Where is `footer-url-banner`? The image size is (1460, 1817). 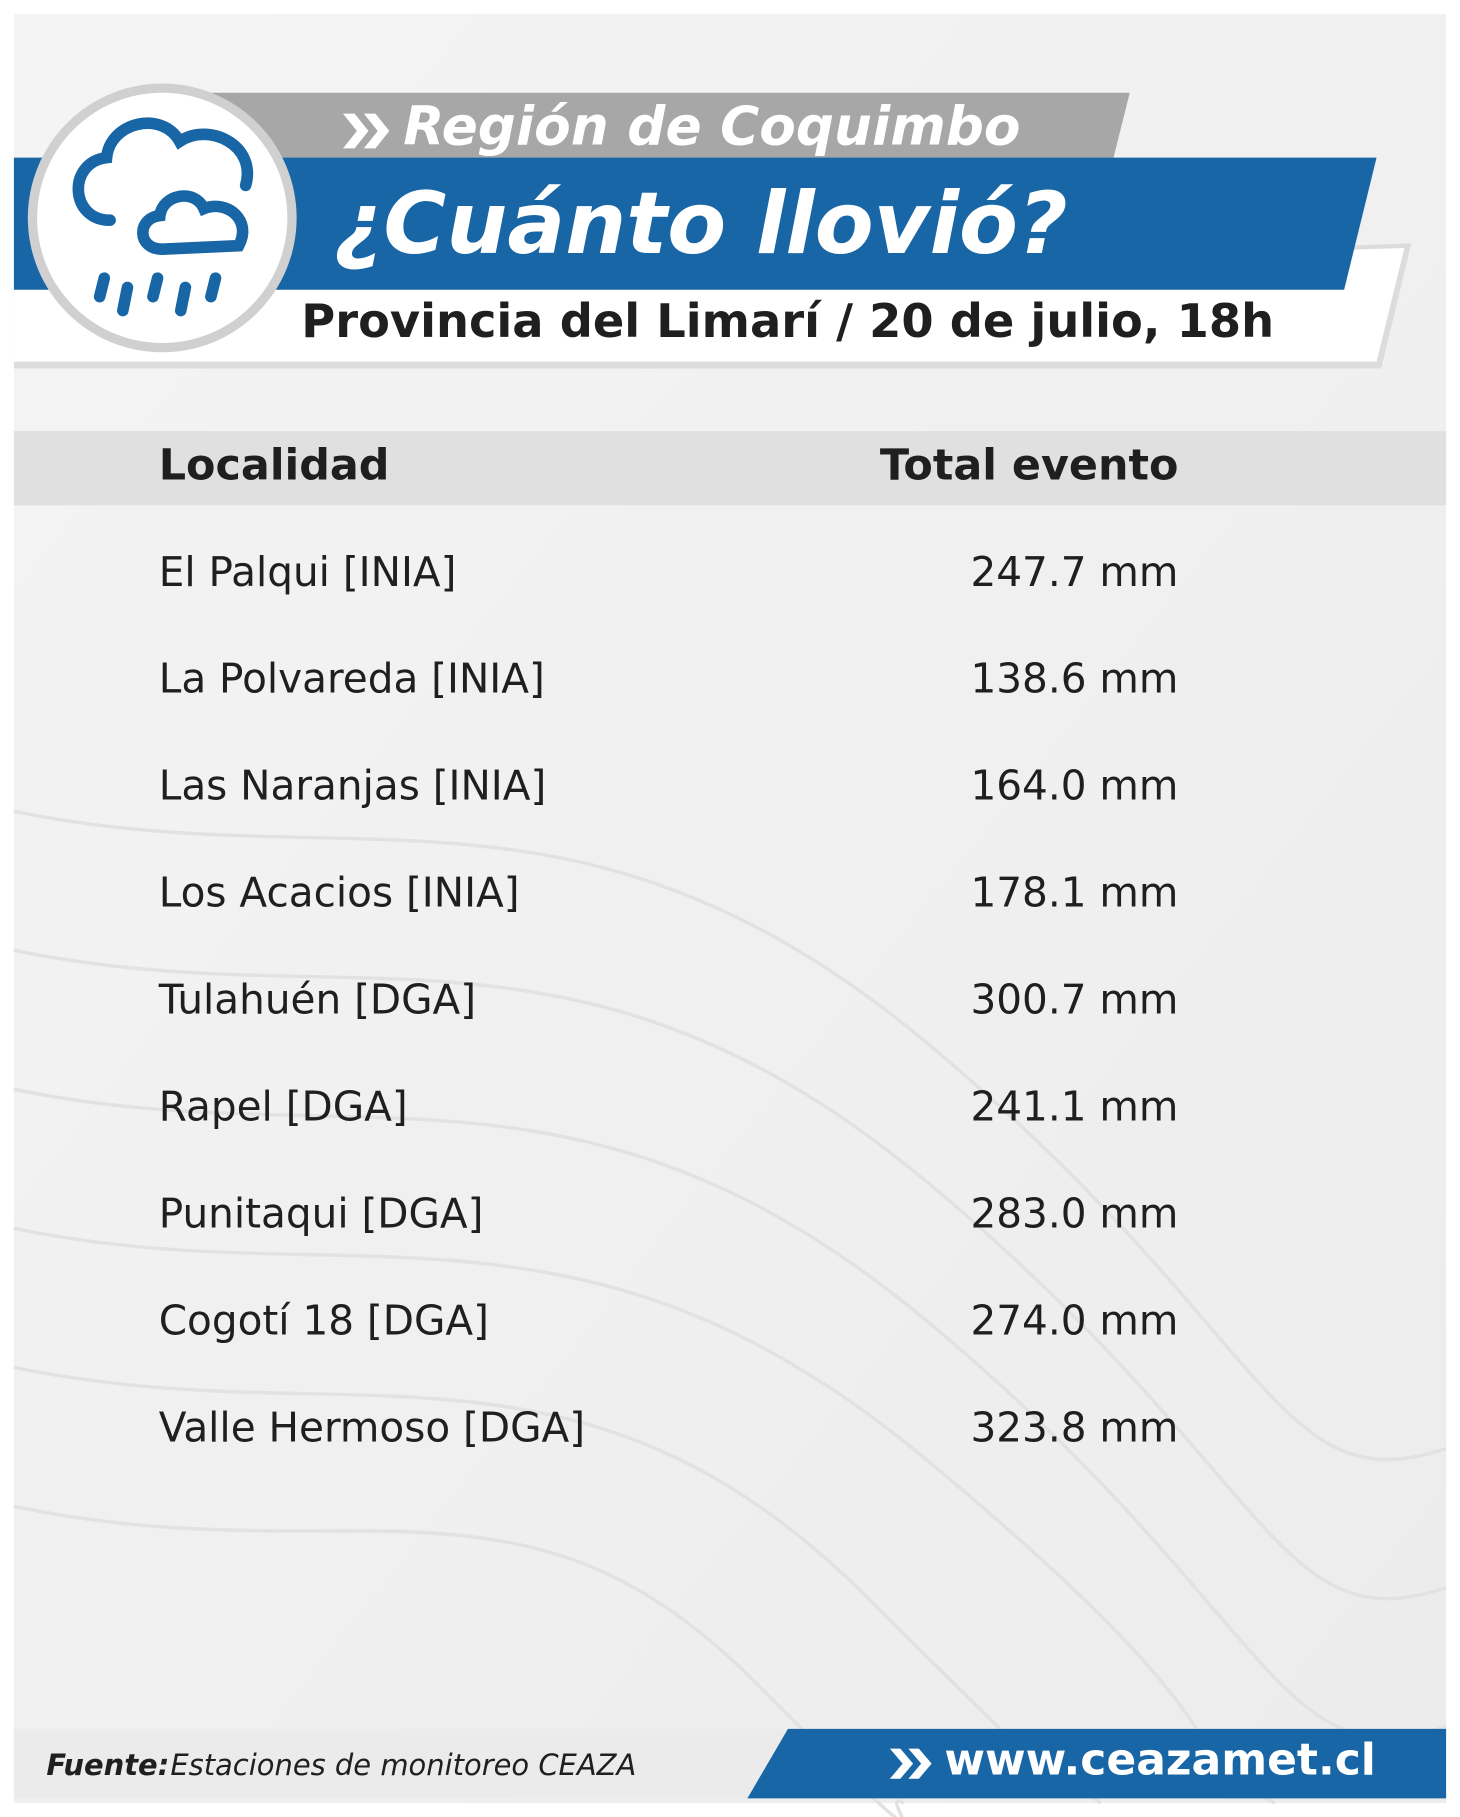
footer-url-banner is located at coordinates (1097, 1763).